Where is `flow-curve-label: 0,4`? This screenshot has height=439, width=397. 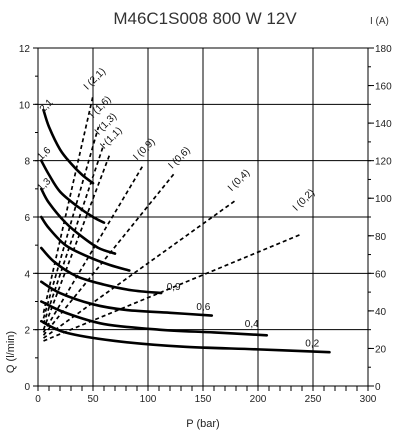 flow-curve-label: 0,4 is located at coordinates (252, 324).